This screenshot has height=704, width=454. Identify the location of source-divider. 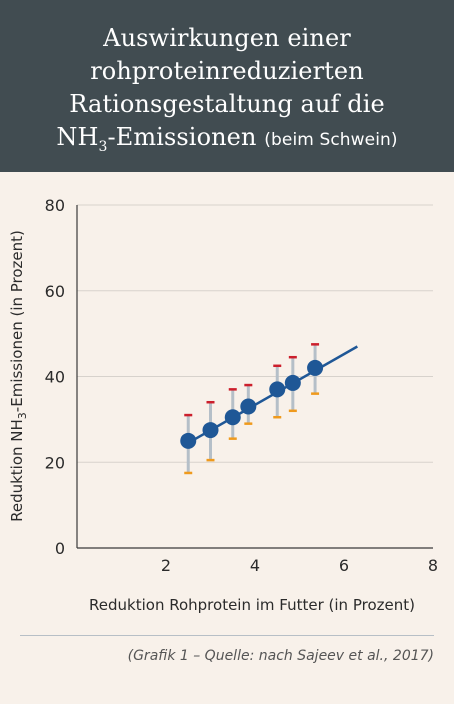
(227, 635).